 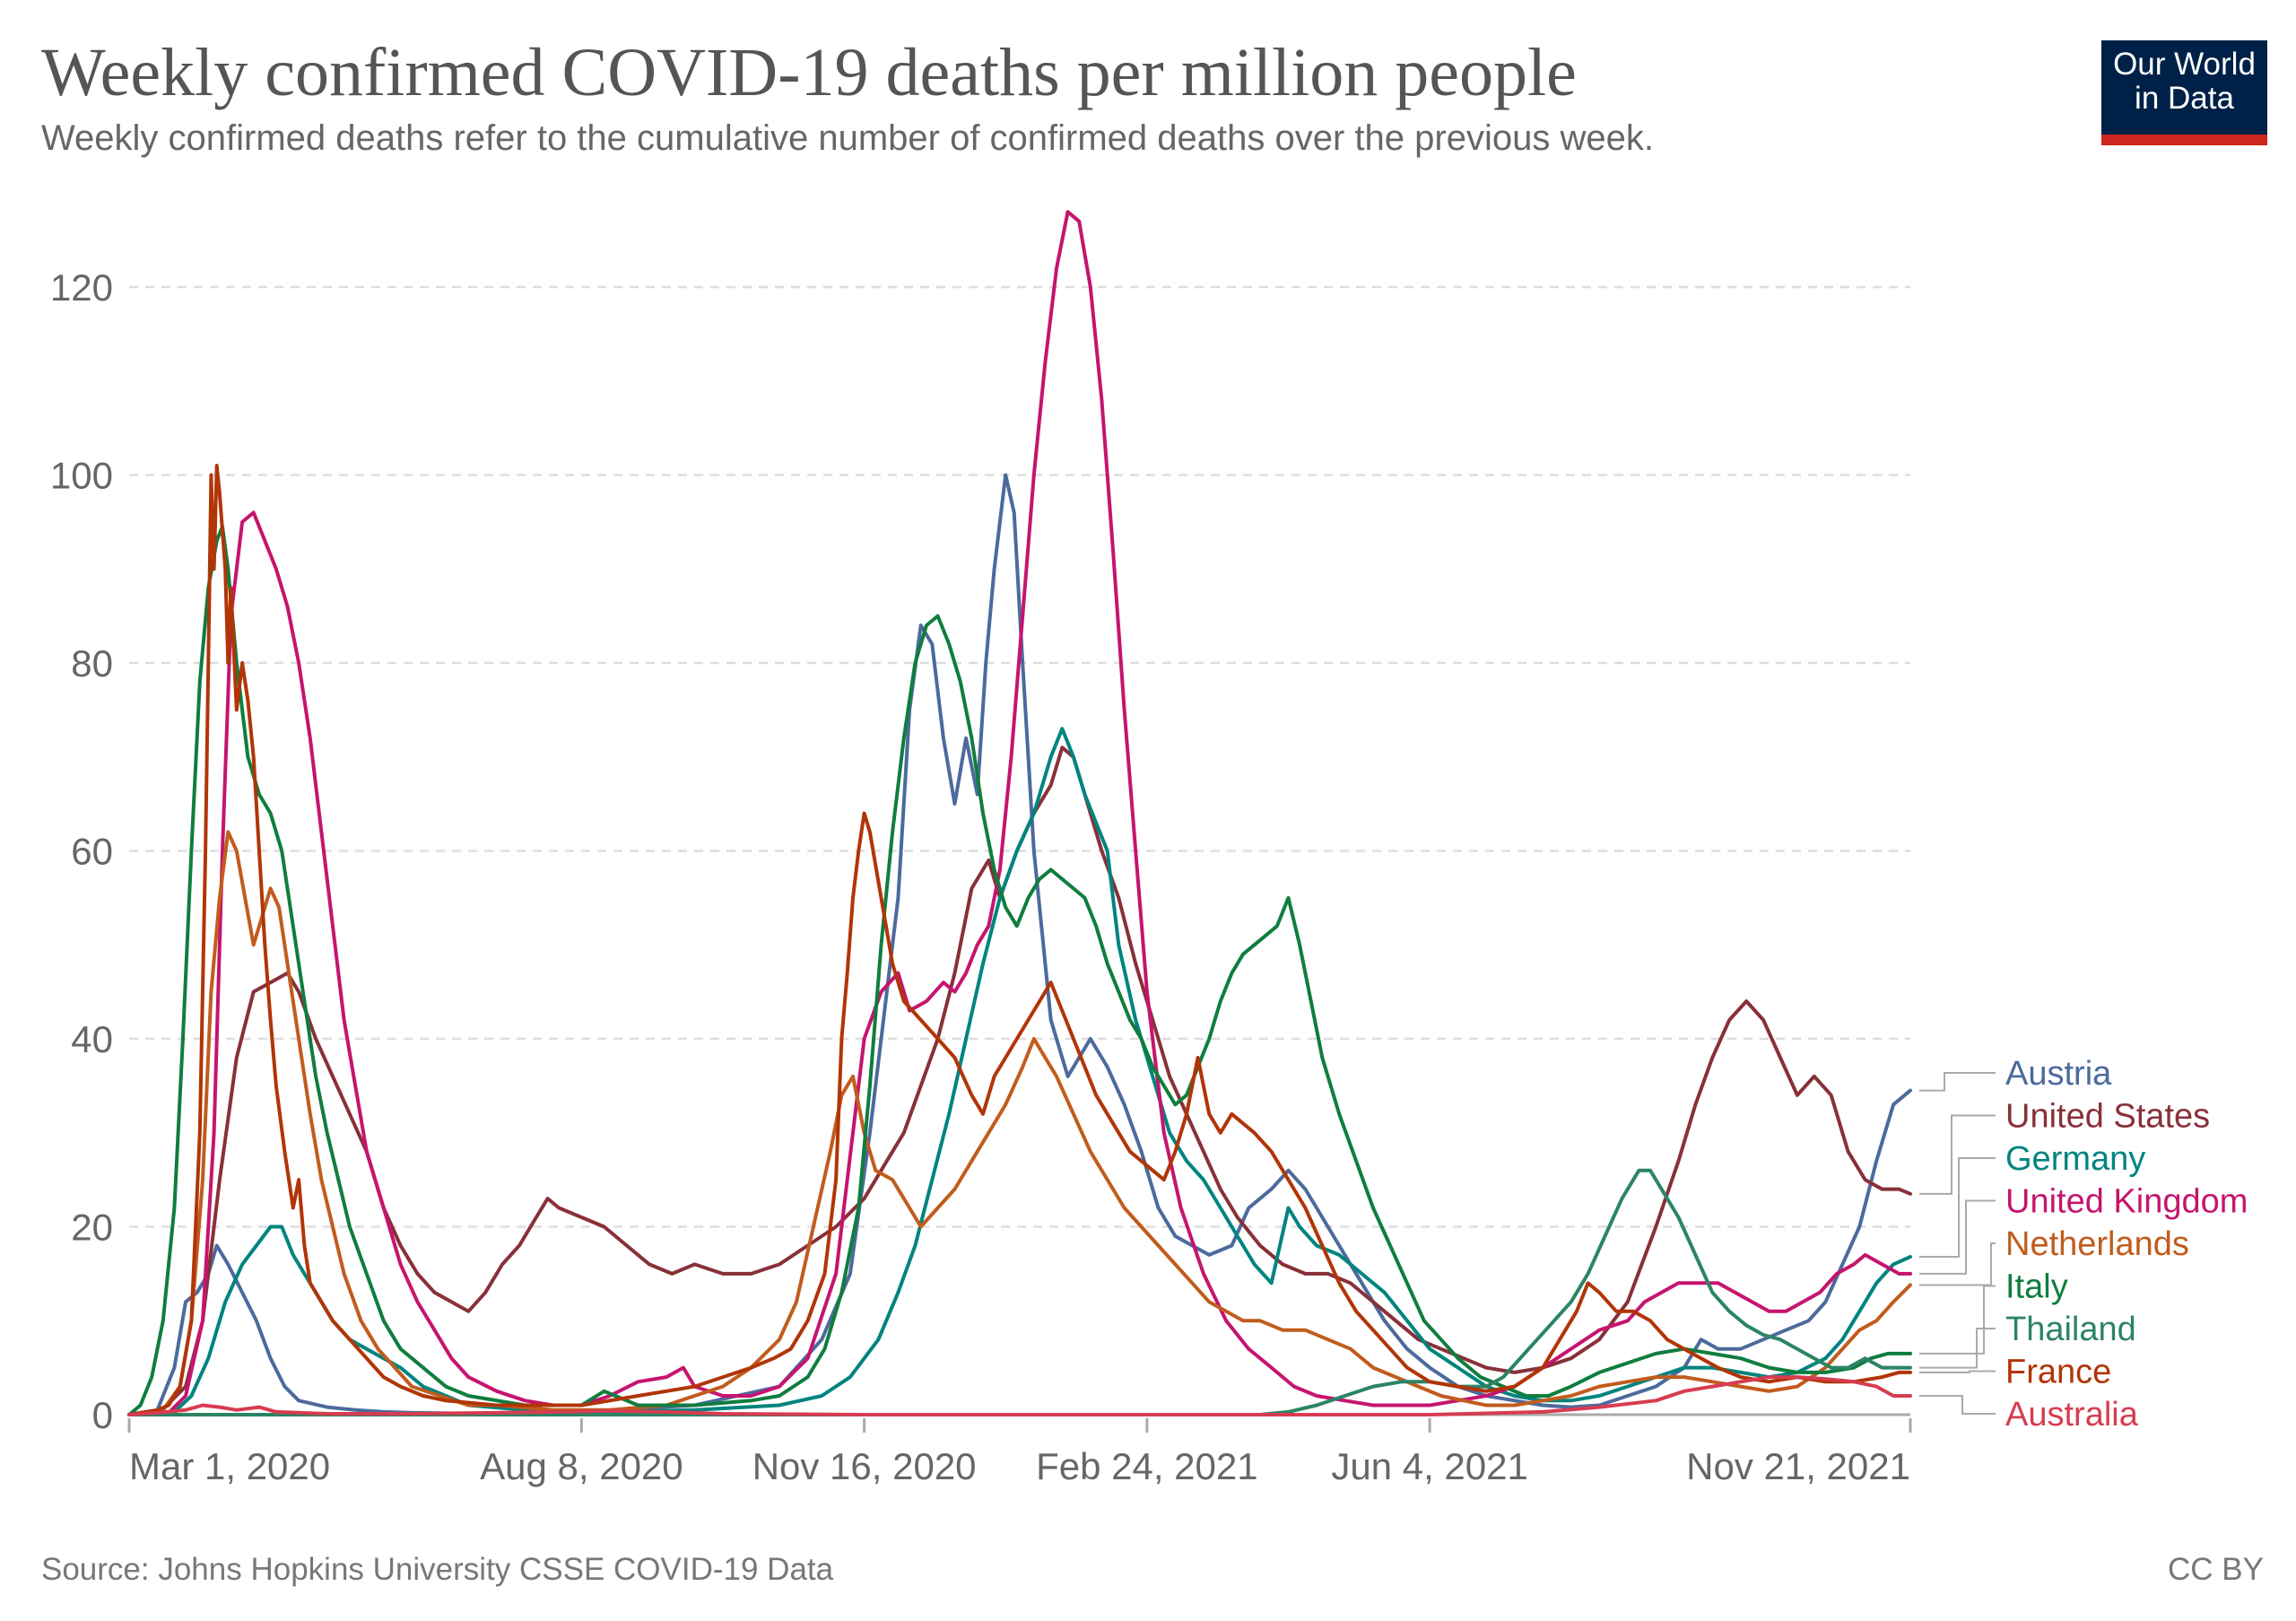 I want to click on y-tick-label: 120, so click(x=81, y=287).